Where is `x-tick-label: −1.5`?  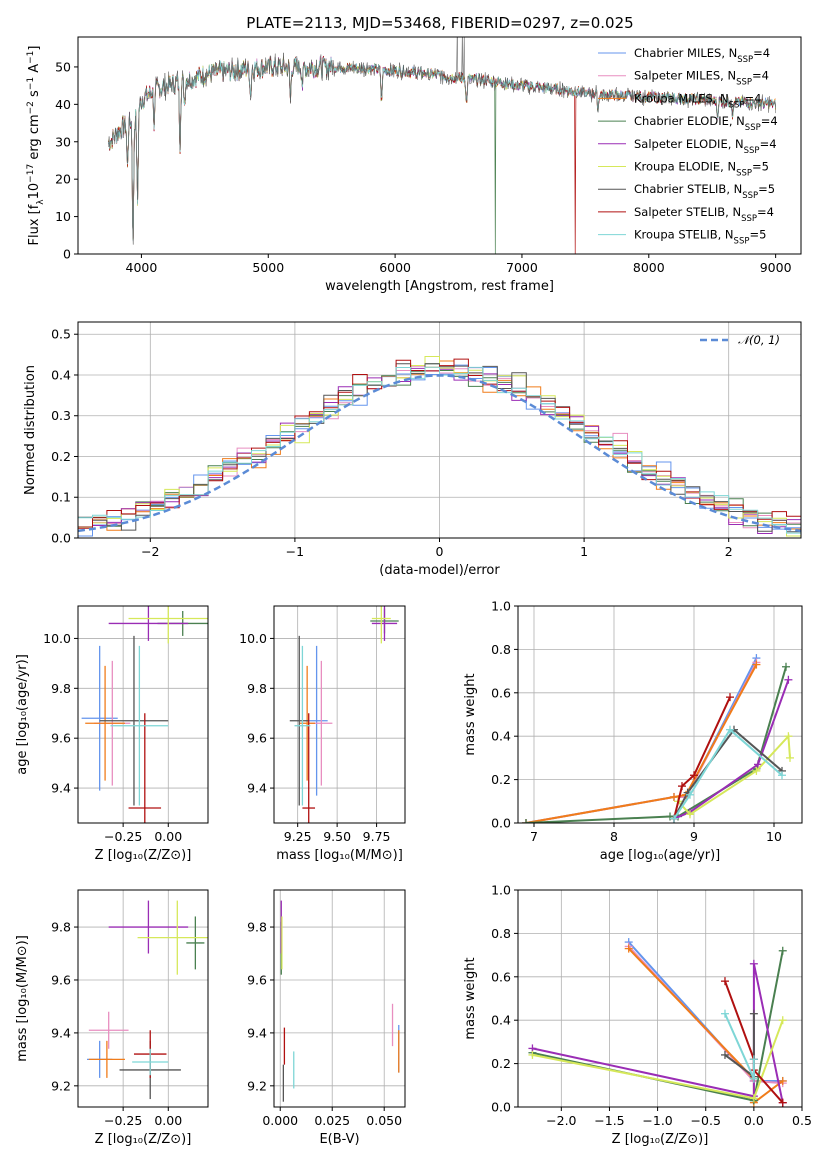 x-tick-label: −1.5 is located at coordinates (609, 1120).